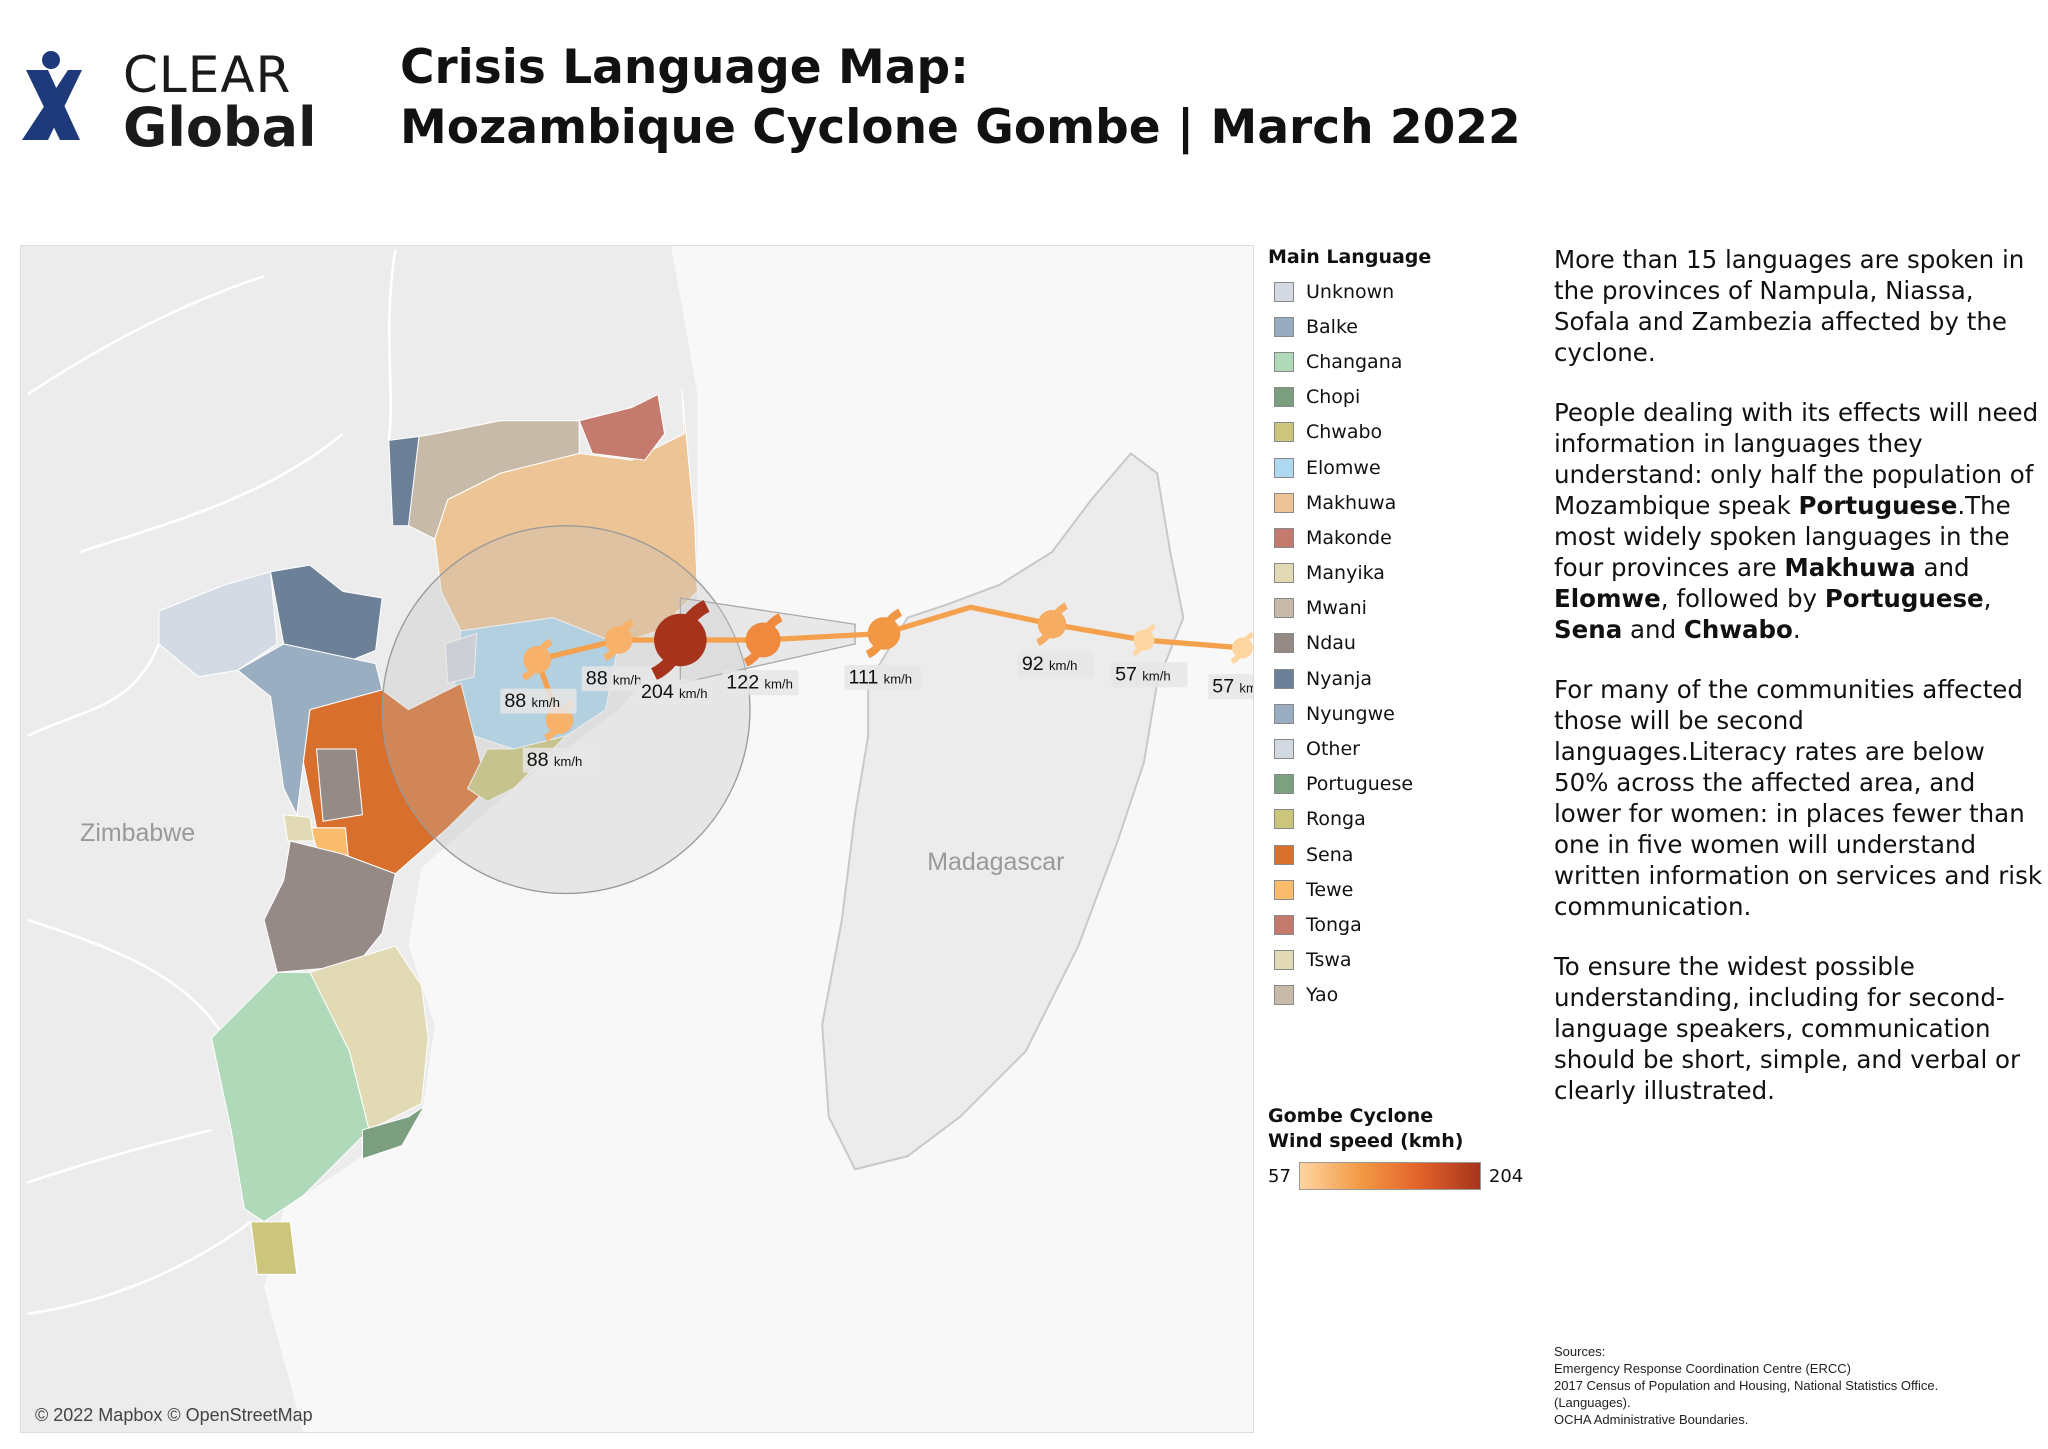 This screenshot has width=2048, height=1449. I want to click on legend-label: Ndau, so click(1331, 643).